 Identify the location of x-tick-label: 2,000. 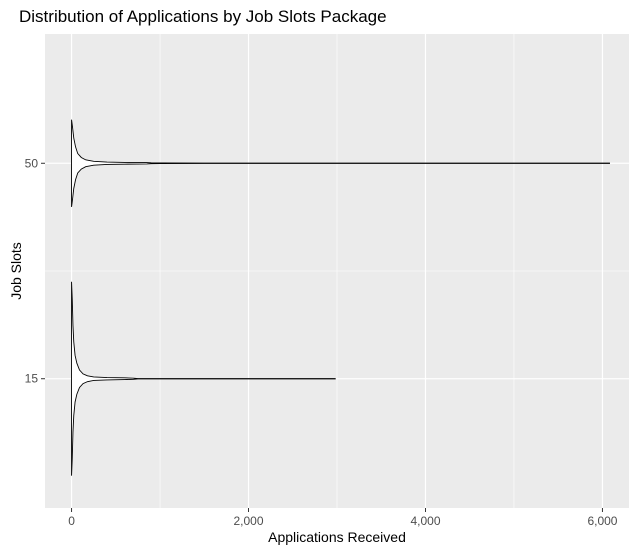
(248, 521).